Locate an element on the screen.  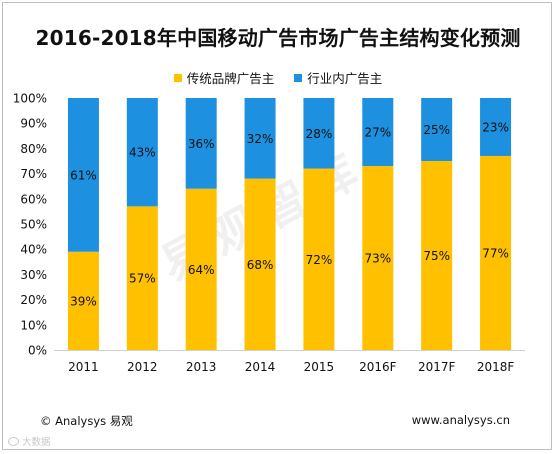
bar-data-label: 27% is located at coordinates (377, 133).